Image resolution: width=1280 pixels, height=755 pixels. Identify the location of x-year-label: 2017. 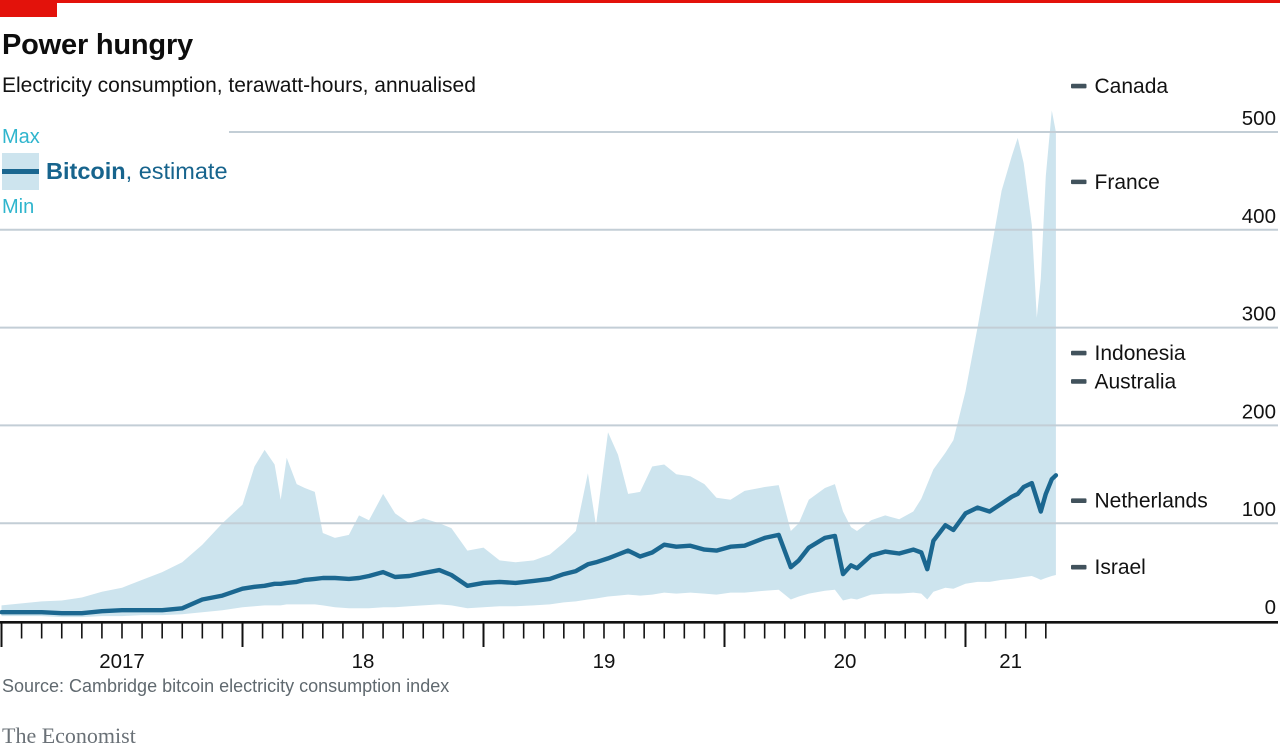
(122, 661).